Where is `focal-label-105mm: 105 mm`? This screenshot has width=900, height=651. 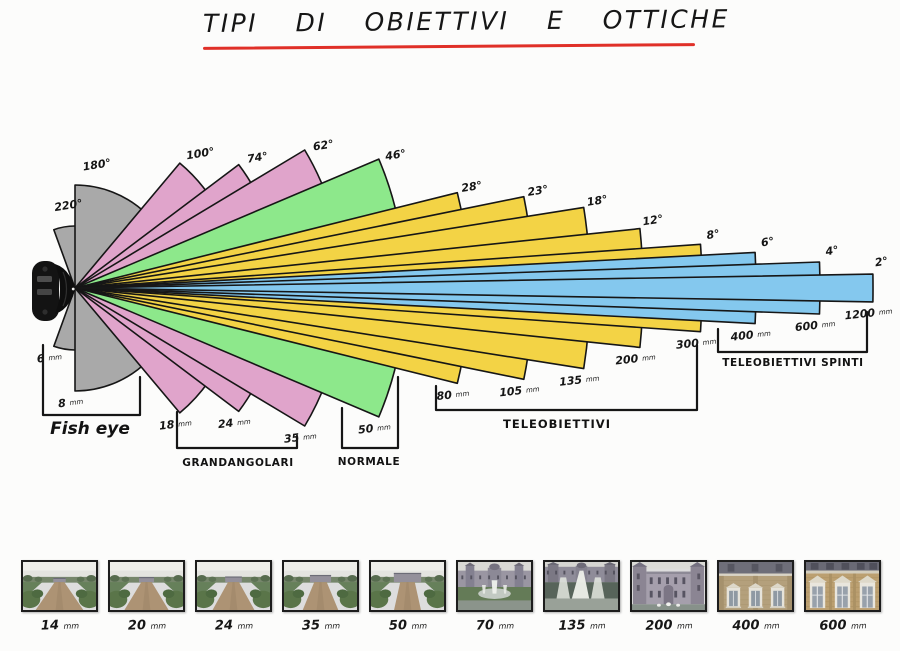
focal-label-105mm: 105 mm is located at coordinates (520, 390).